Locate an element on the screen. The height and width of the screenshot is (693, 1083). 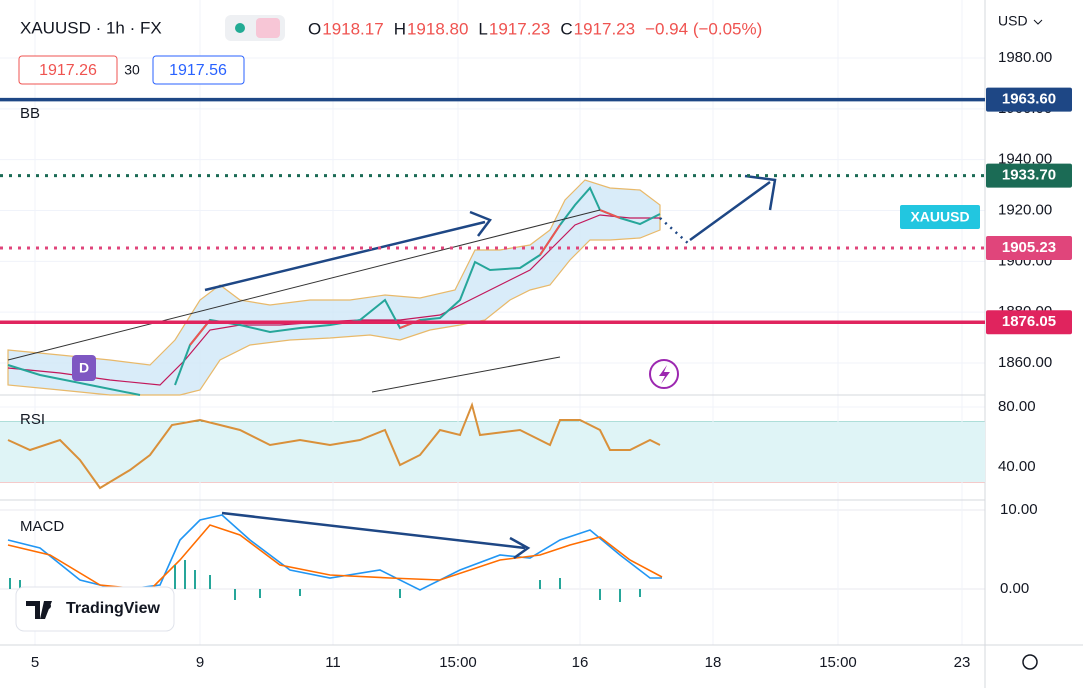
ohlc-value: 1918.17 is located at coordinates (352, 28).